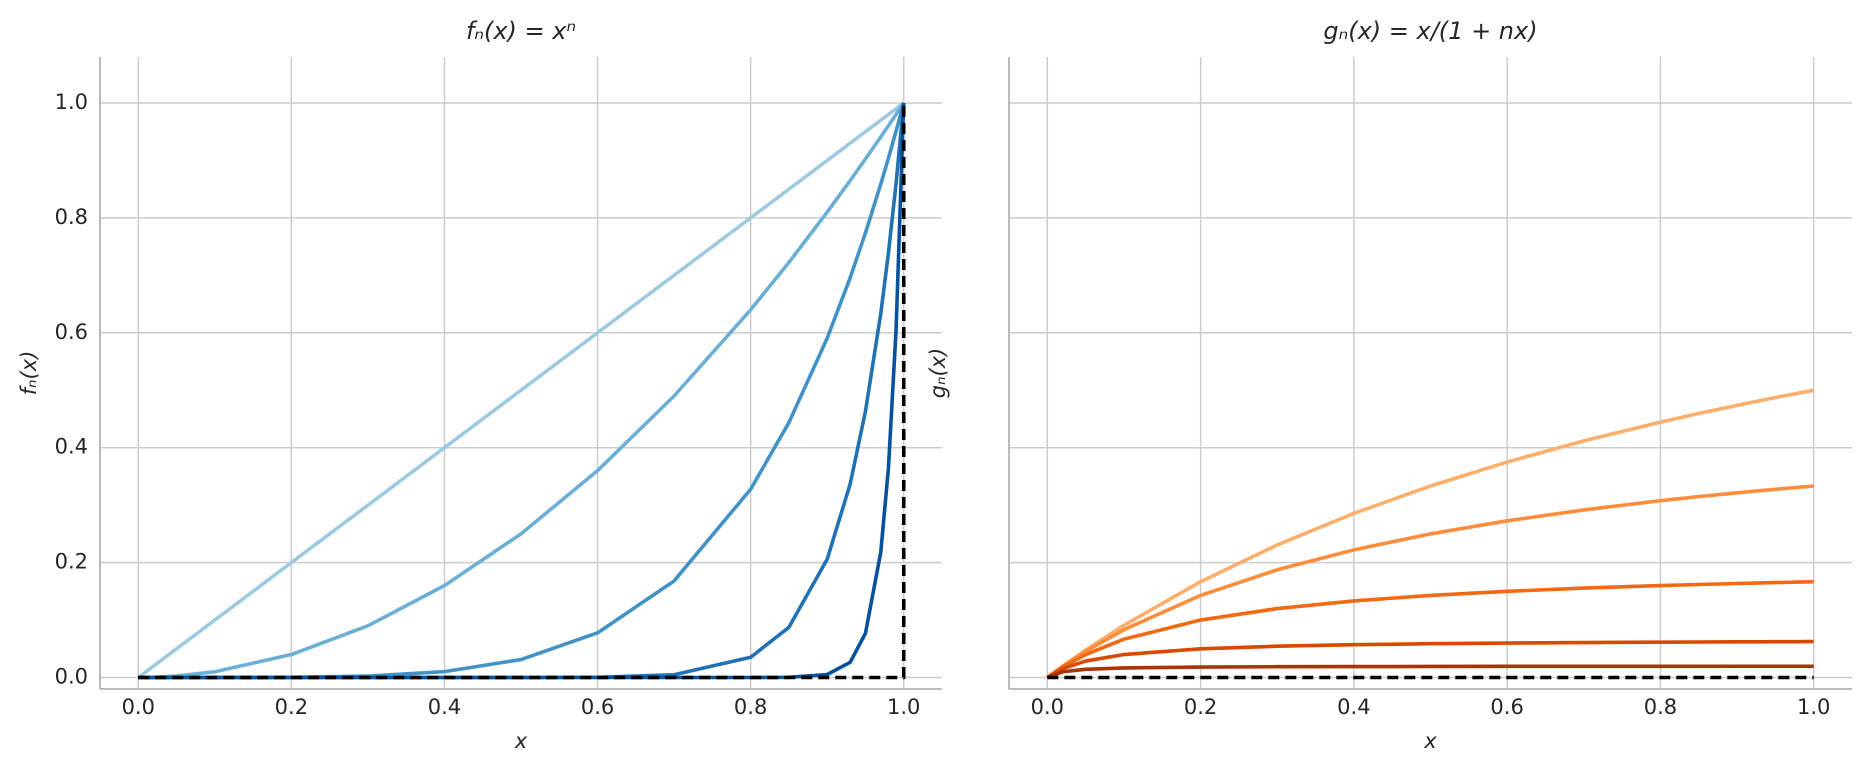  I want to click on y-tick-label: 0.4, so click(71, 447).